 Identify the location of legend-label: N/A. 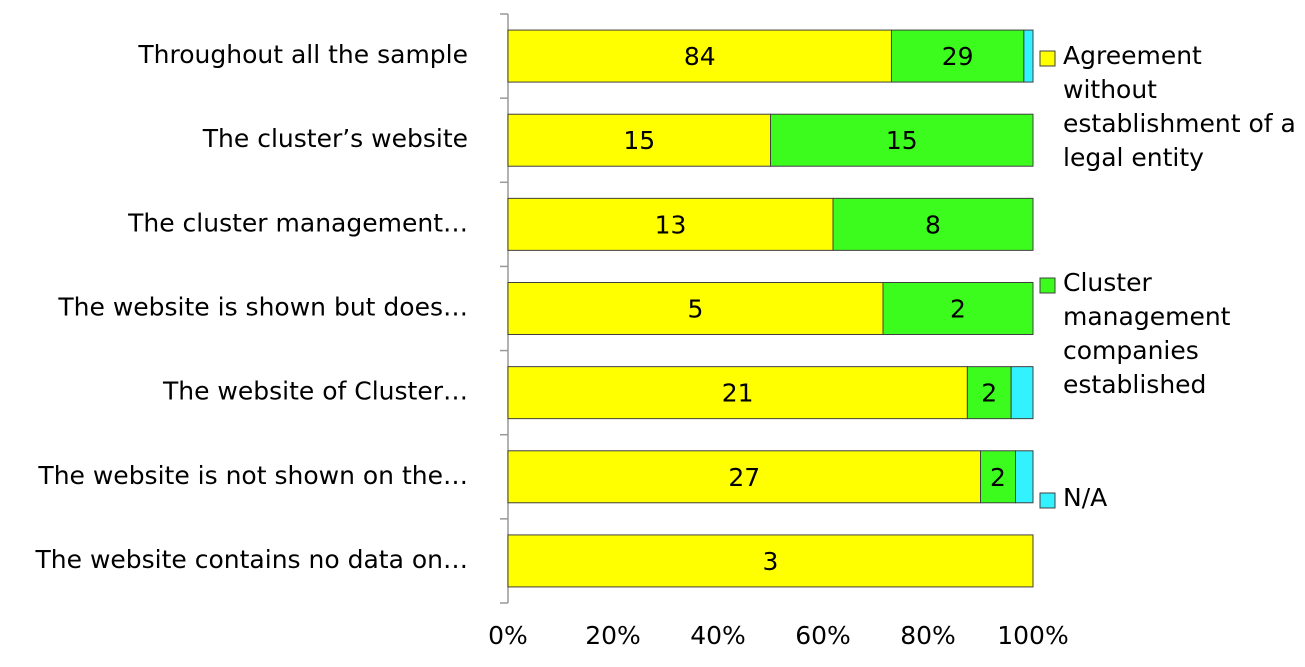
(1085, 497).